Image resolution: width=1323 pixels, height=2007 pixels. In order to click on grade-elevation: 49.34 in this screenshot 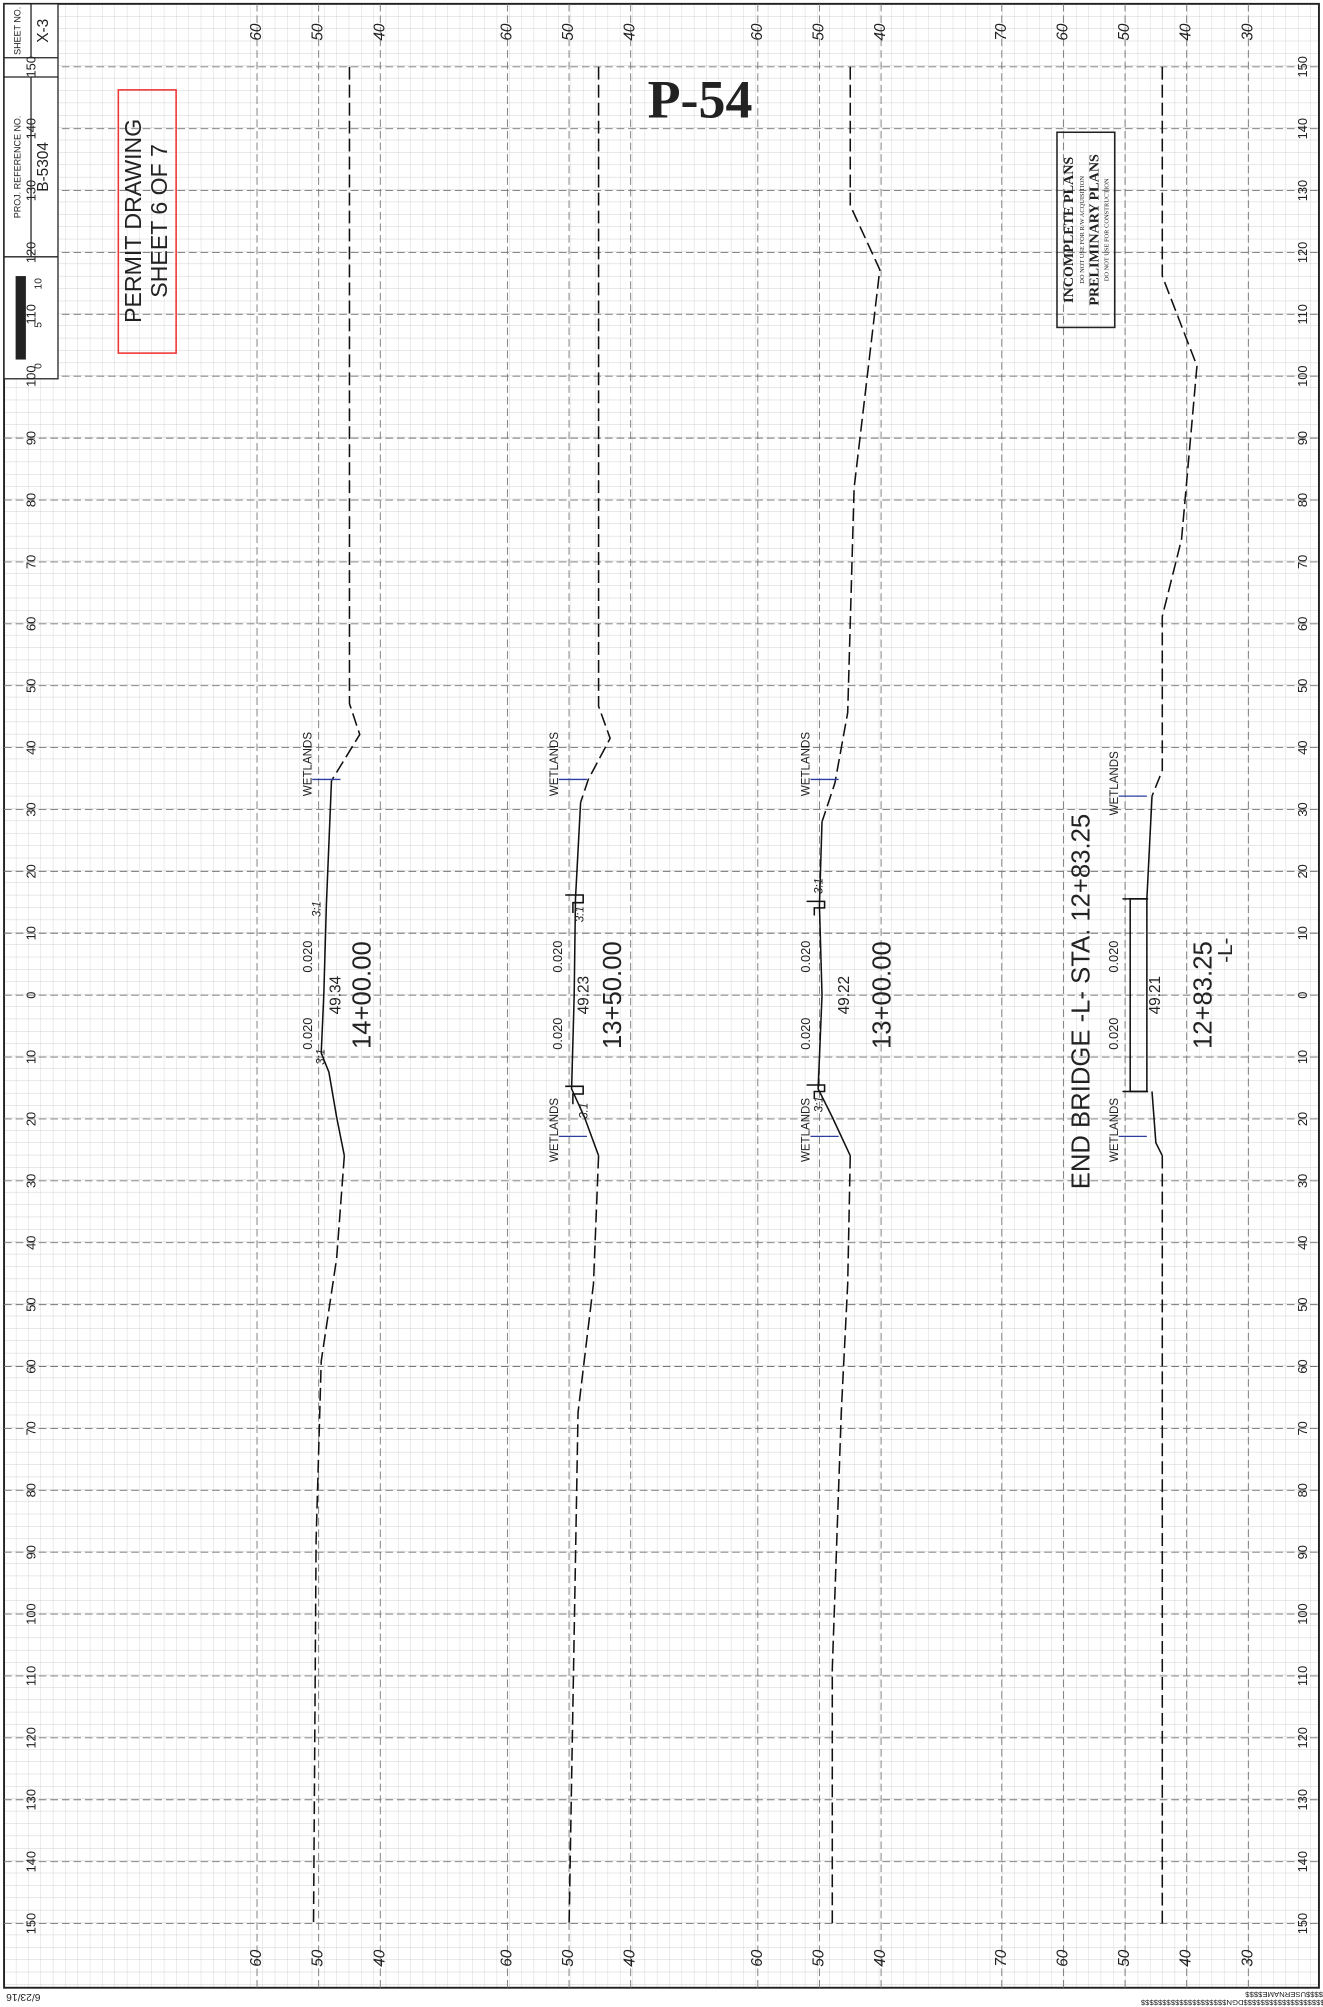, I will do `click(336, 994)`.